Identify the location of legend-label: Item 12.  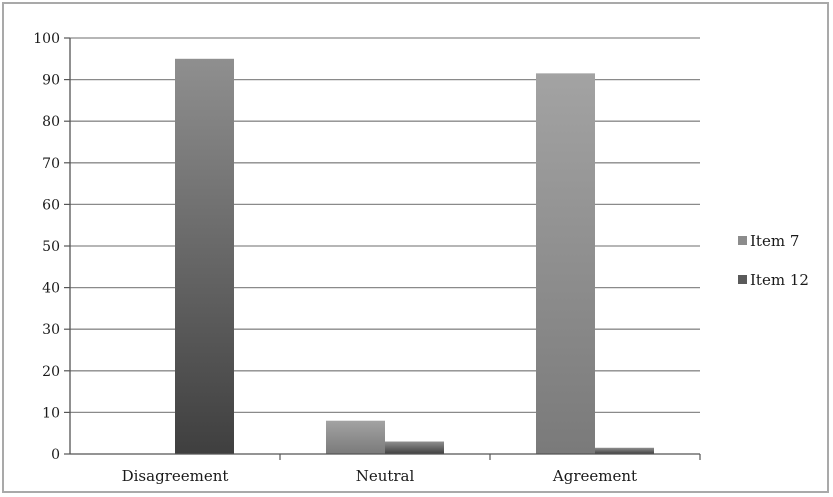
(779, 280).